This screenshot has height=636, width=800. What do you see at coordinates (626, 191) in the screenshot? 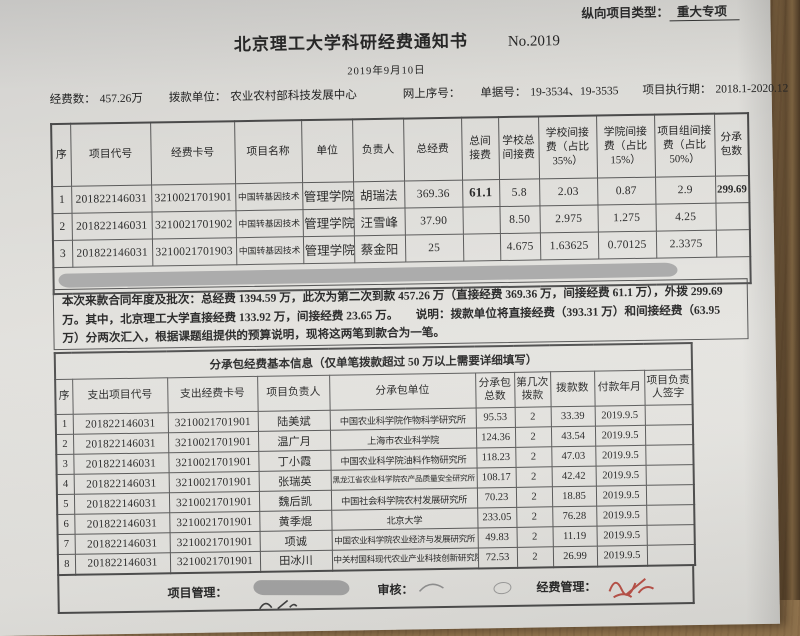
I see `table-cell: 0.87` at bounding box center [626, 191].